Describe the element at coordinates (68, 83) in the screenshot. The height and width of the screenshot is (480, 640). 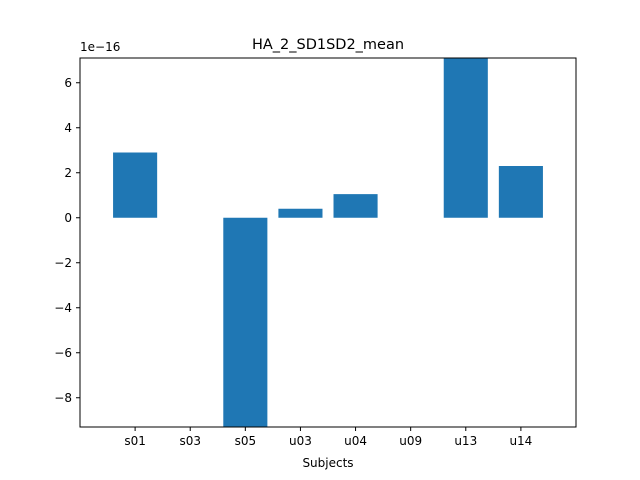
I see `y-tick-label: 6` at that location.